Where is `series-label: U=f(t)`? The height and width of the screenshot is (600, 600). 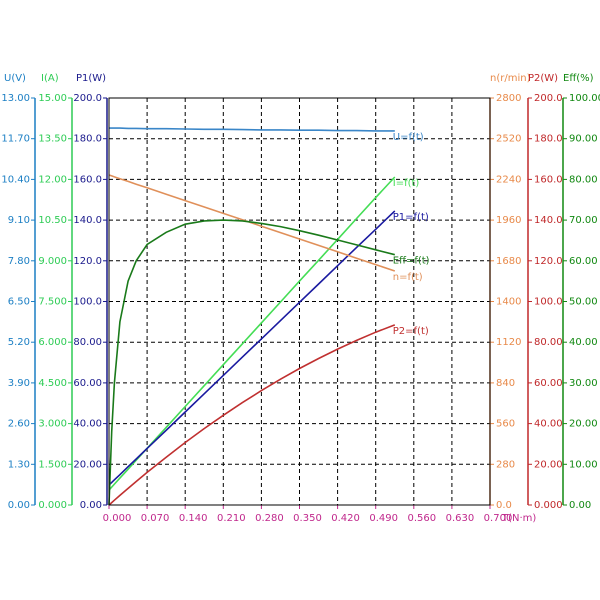 series-label: U=f(t) is located at coordinates (408, 137).